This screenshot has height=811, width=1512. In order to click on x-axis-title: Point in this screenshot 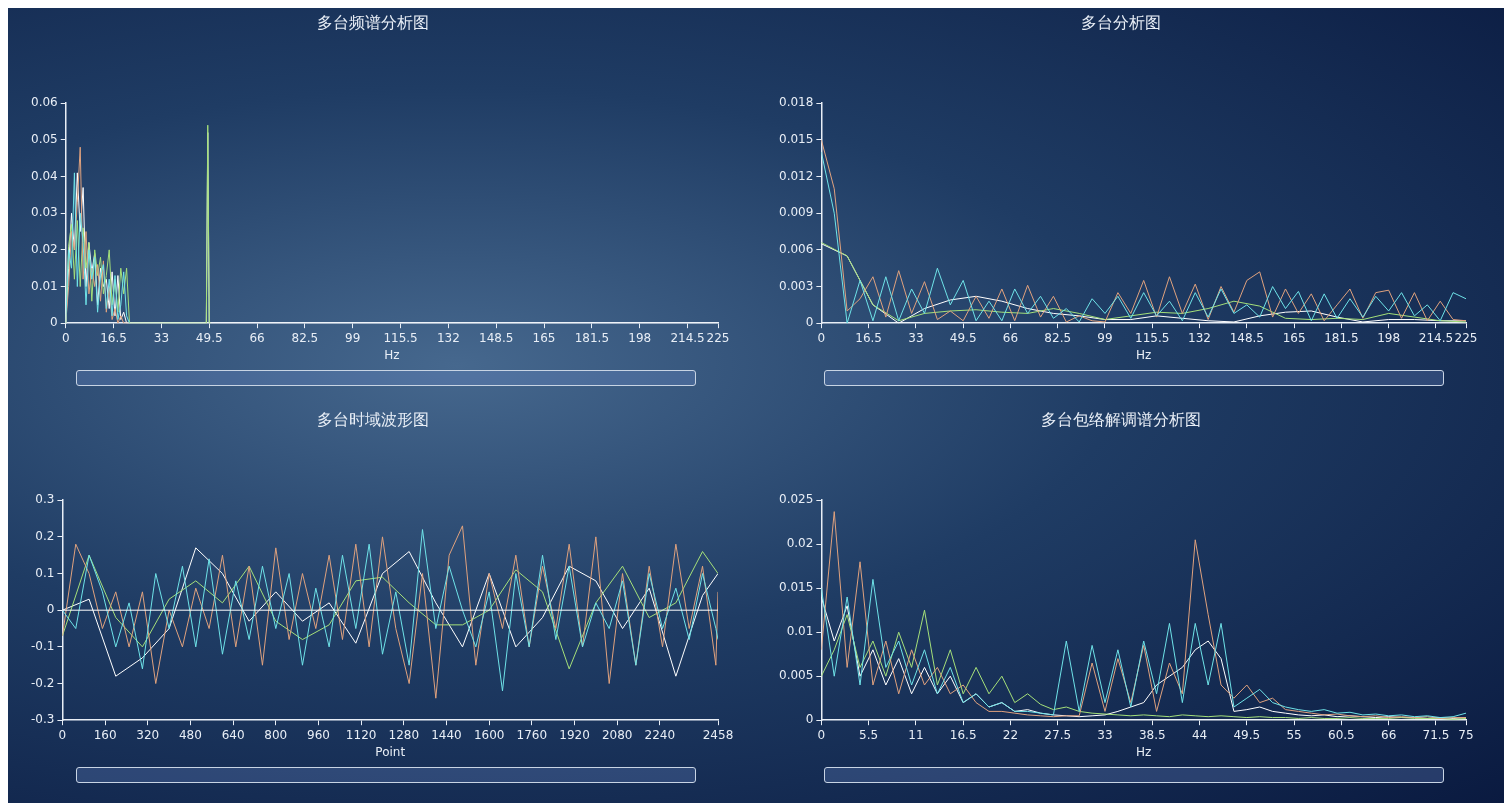, I will do `click(390, 751)`.